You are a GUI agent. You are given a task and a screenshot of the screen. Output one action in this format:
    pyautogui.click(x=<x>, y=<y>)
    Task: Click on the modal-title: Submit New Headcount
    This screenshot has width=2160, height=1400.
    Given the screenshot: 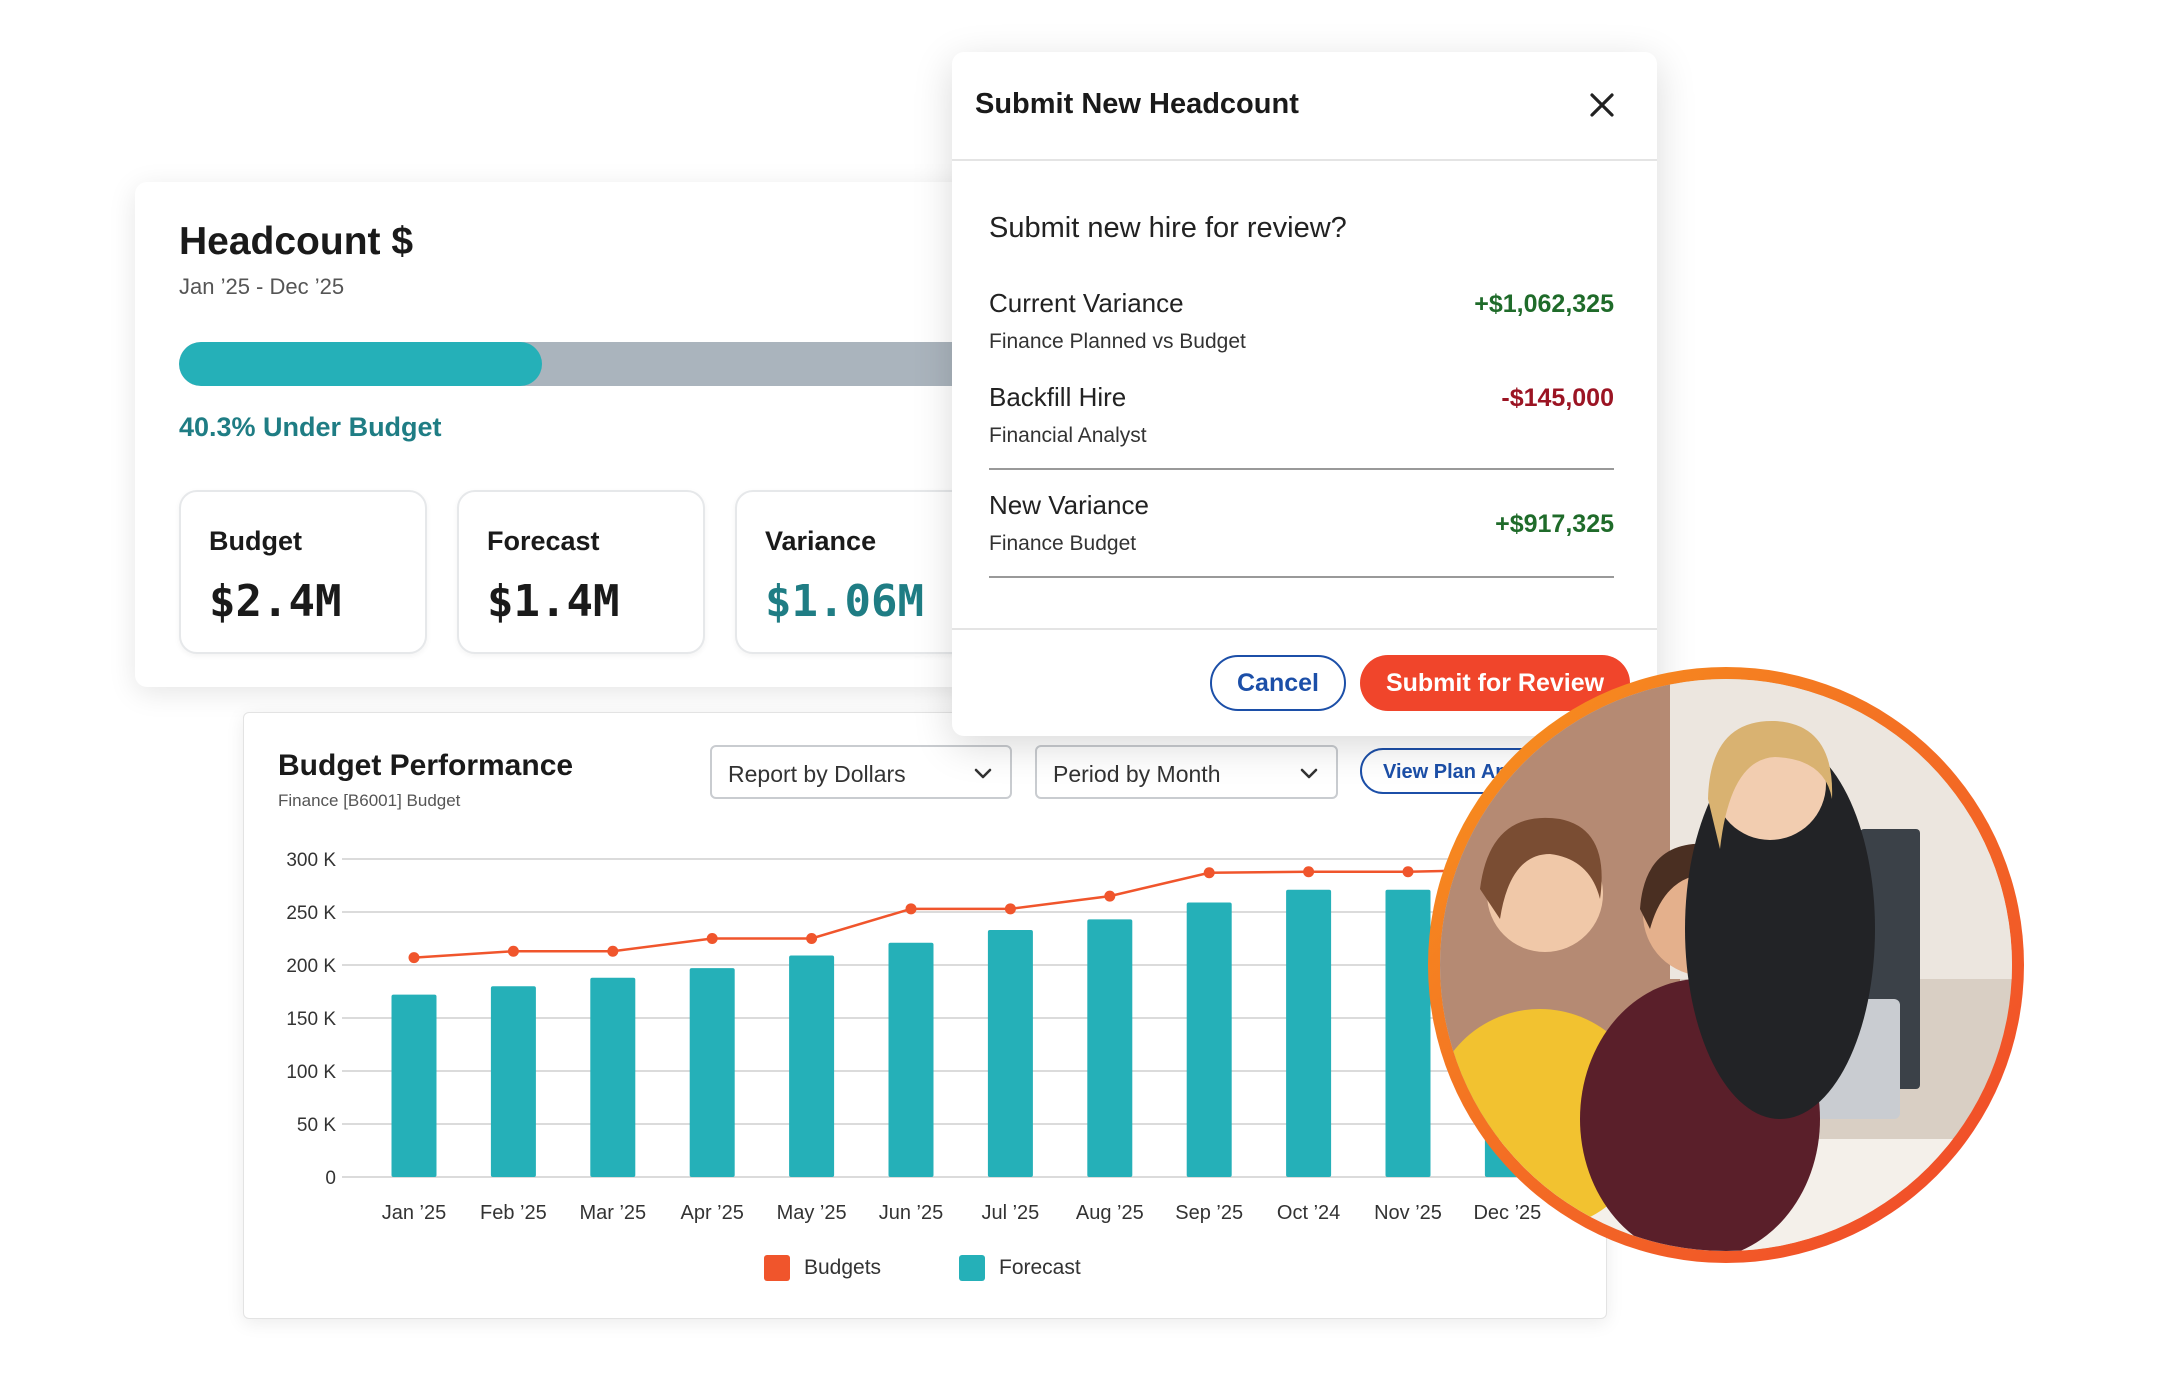 What is the action you would take?
    pyautogui.click(x=1137, y=104)
    